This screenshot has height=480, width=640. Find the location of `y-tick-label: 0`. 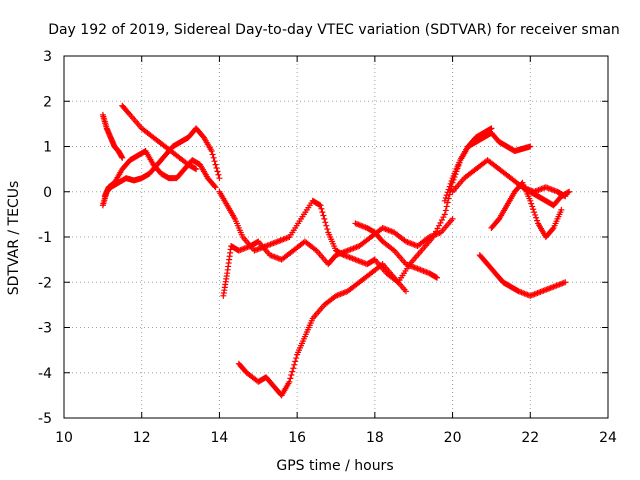

y-tick-label: 0 is located at coordinates (47, 193).